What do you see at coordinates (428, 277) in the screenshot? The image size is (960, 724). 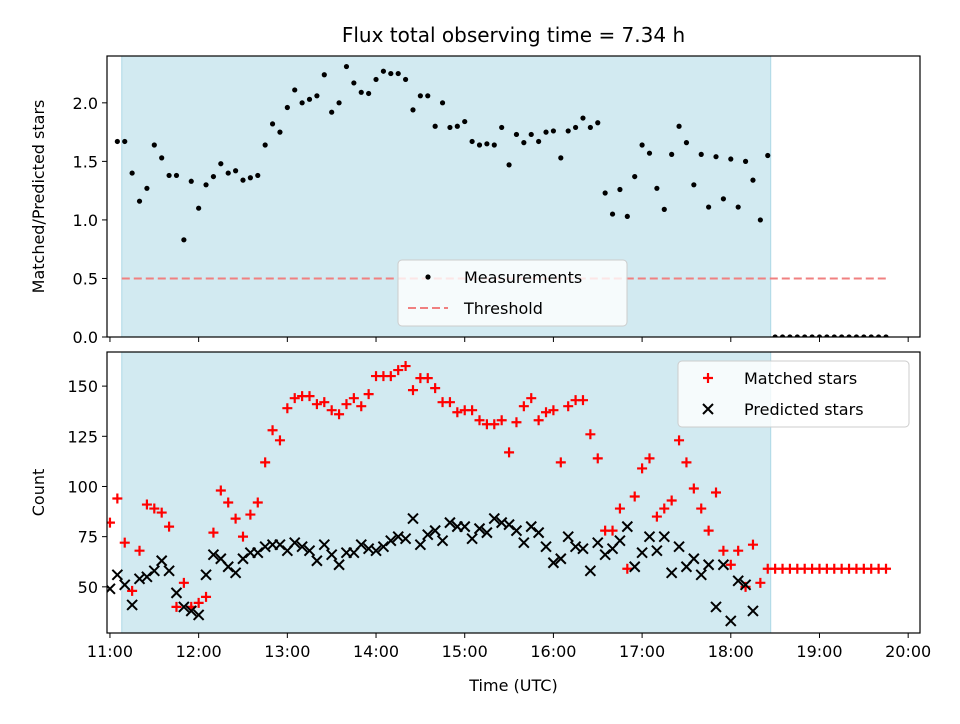 I see `legend-measurement-swatch` at bounding box center [428, 277].